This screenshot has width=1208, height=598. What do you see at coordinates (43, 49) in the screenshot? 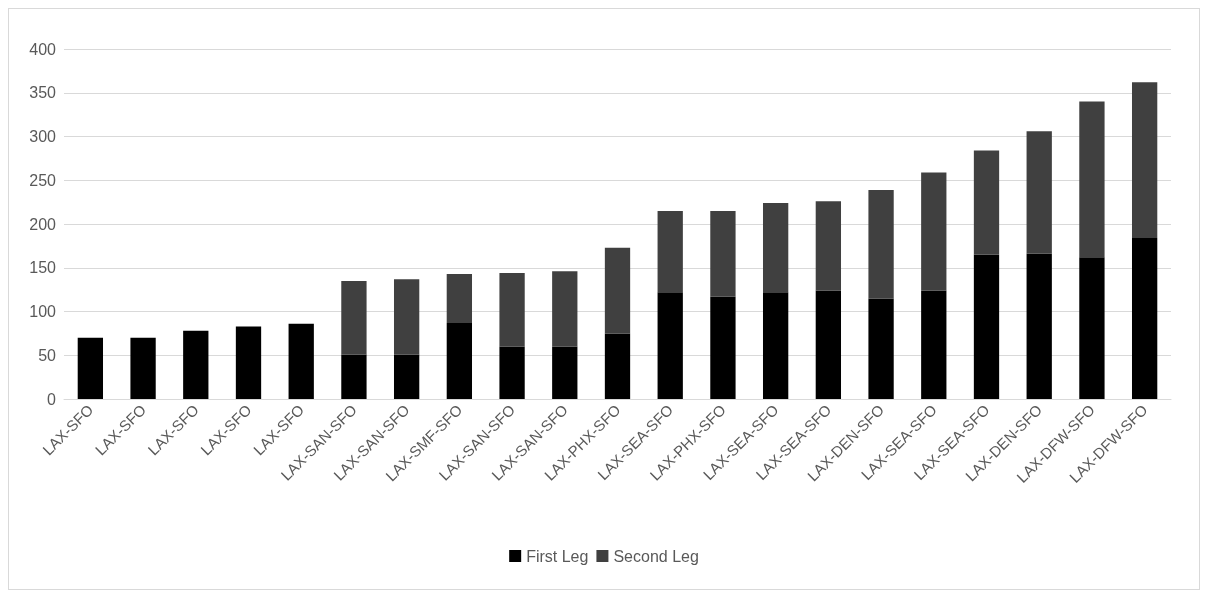
I see `y-tick-label: 400` at bounding box center [43, 49].